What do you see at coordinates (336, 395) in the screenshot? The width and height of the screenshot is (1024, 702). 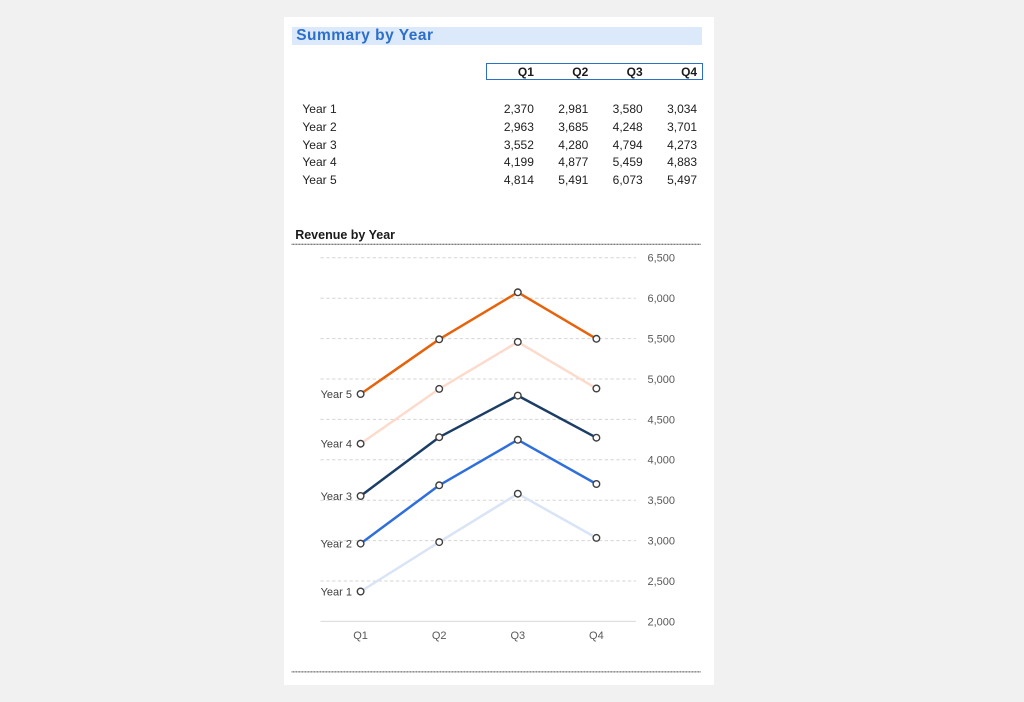 I see `svg-text: Year 5` at bounding box center [336, 395].